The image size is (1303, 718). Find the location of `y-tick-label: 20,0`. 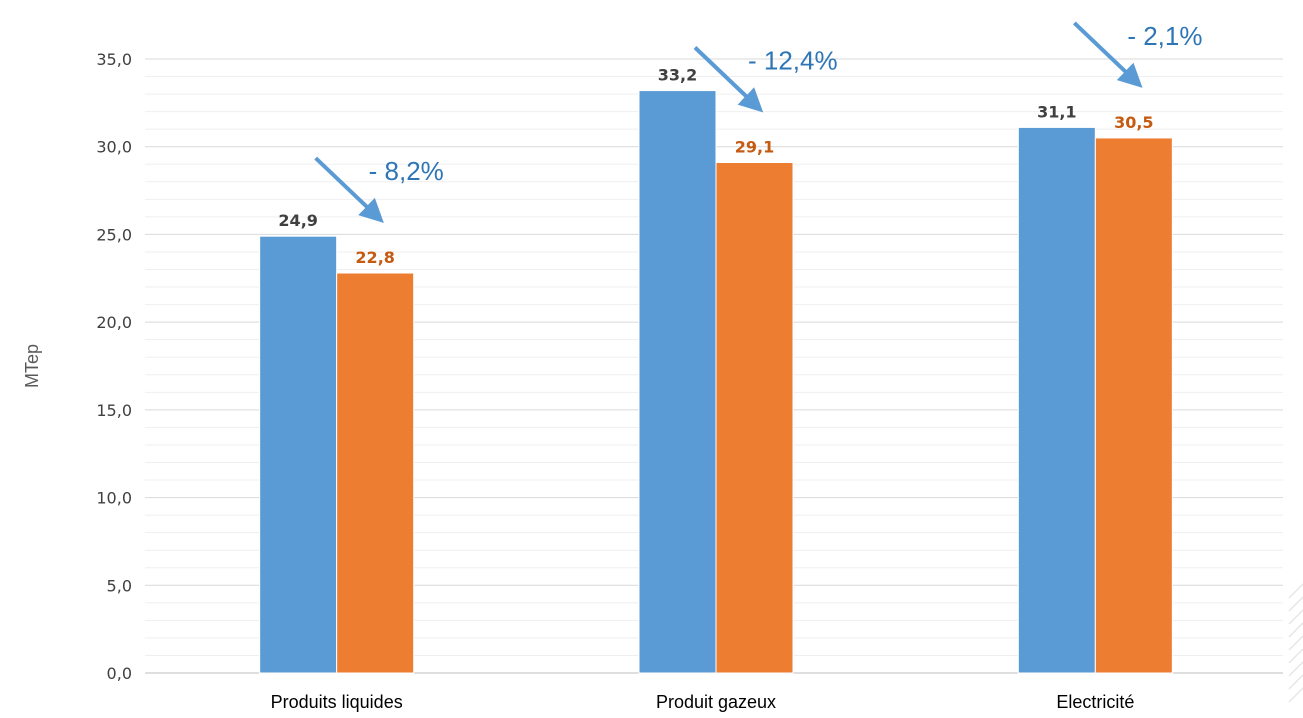

y-tick-label: 20,0 is located at coordinates (114, 322).